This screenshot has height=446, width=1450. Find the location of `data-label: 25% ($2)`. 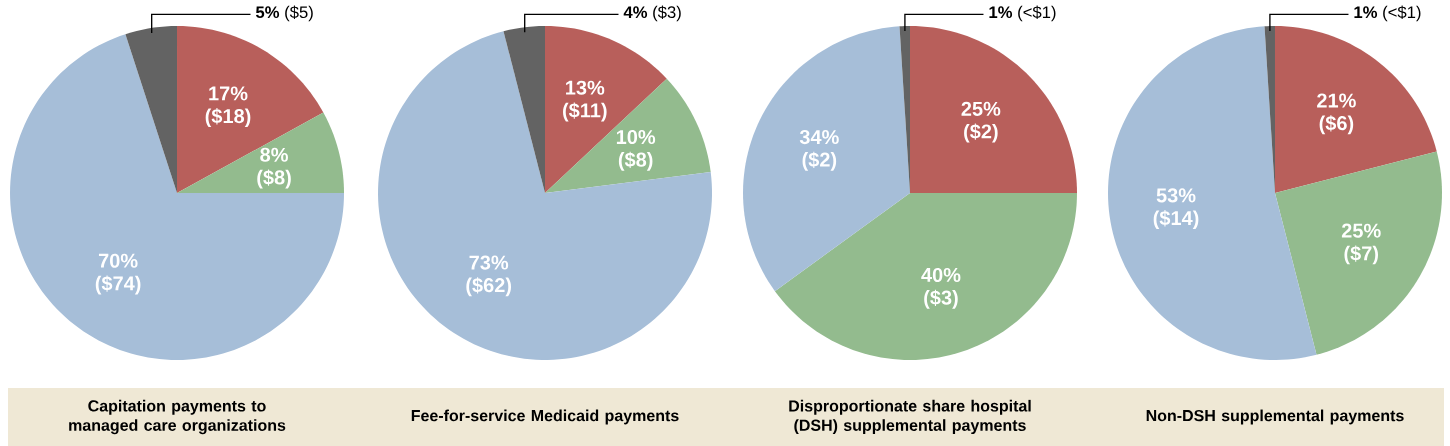

data-label: 25% ($2) is located at coordinates (981, 122).